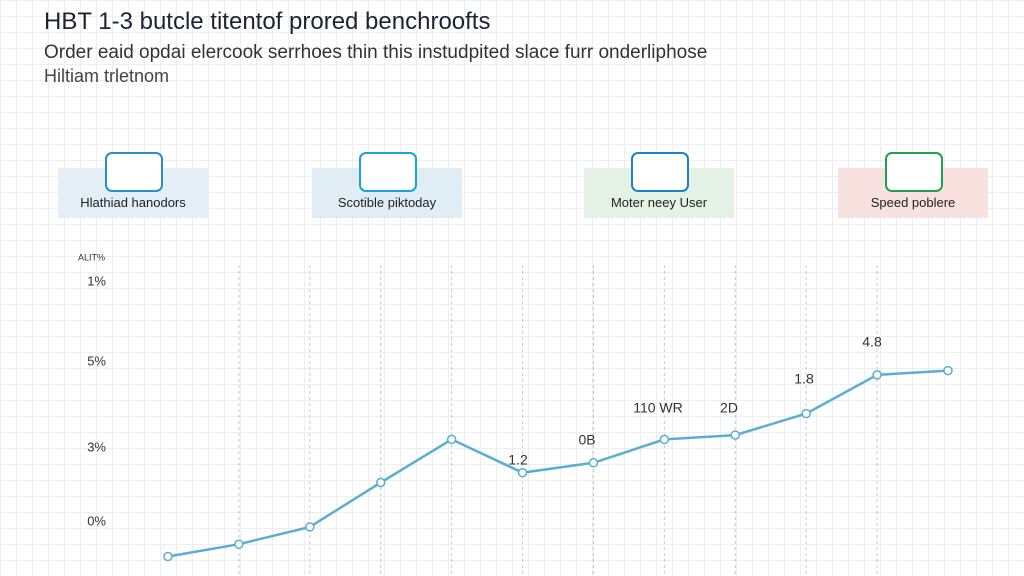 The width and height of the screenshot is (1024, 576). What do you see at coordinates (804, 379) in the screenshot?
I see `annotation: 1.8` at bounding box center [804, 379].